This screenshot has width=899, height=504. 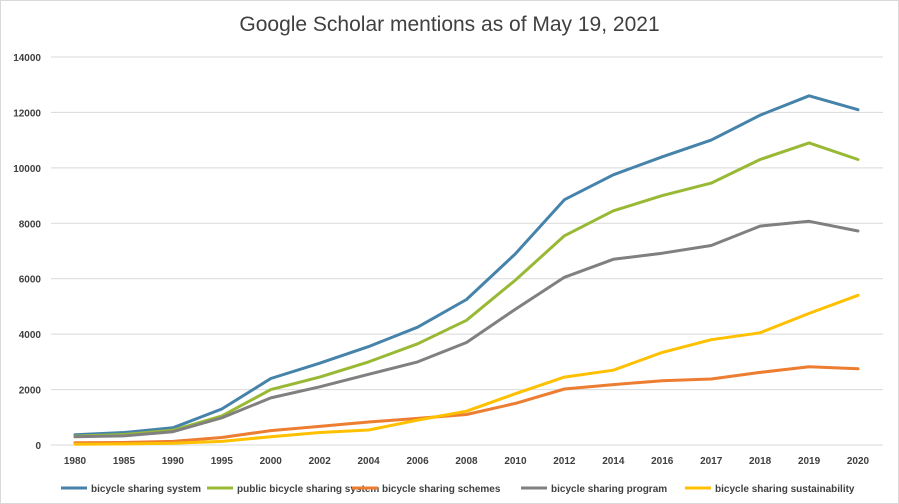 What do you see at coordinates (320, 461) in the screenshot?
I see `x-tick-label: 2002` at bounding box center [320, 461].